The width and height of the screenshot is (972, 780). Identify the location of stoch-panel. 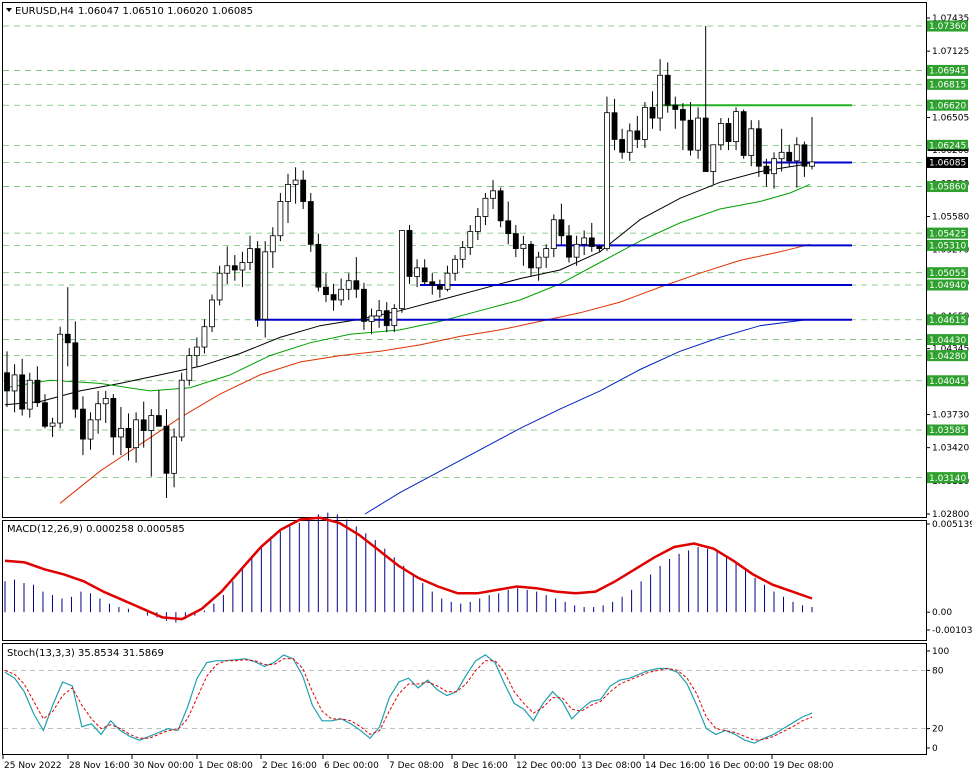
(464, 699).